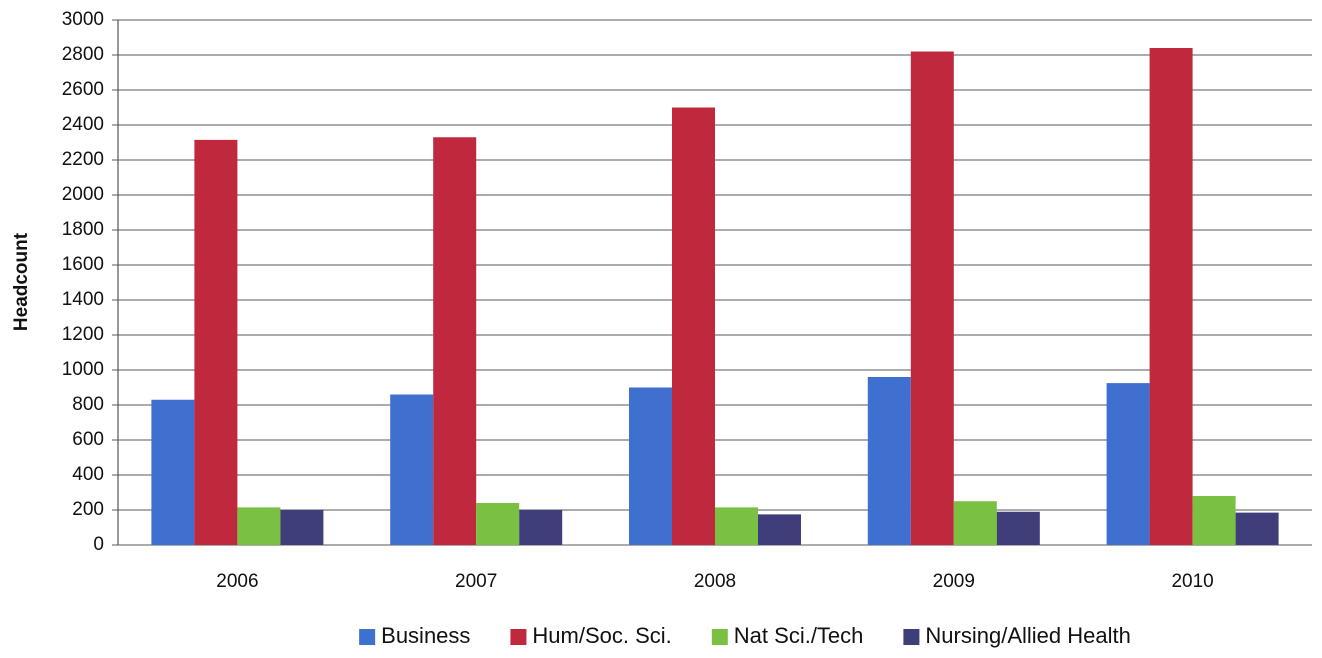 The image size is (1322, 658). Describe the element at coordinates (83, 194) in the screenshot. I see `y-tick-label: 2000` at that location.